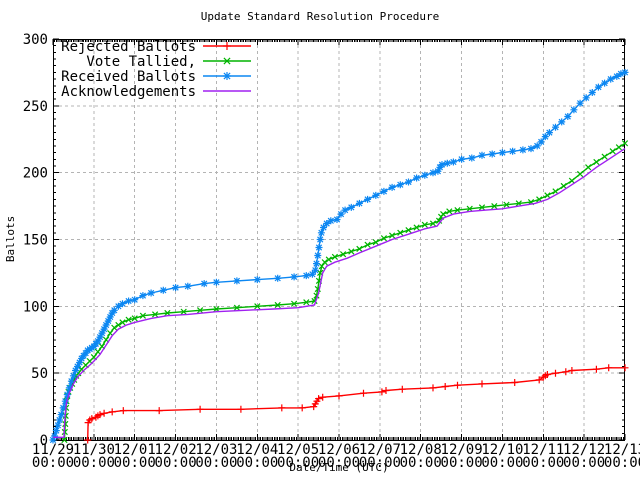 Image resolution: width=640 pixels, height=480 pixels. What do you see at coordinates (257, 450) in the screenshot?
I see `svg-text: 12/04` at bounding box center [257, 450].